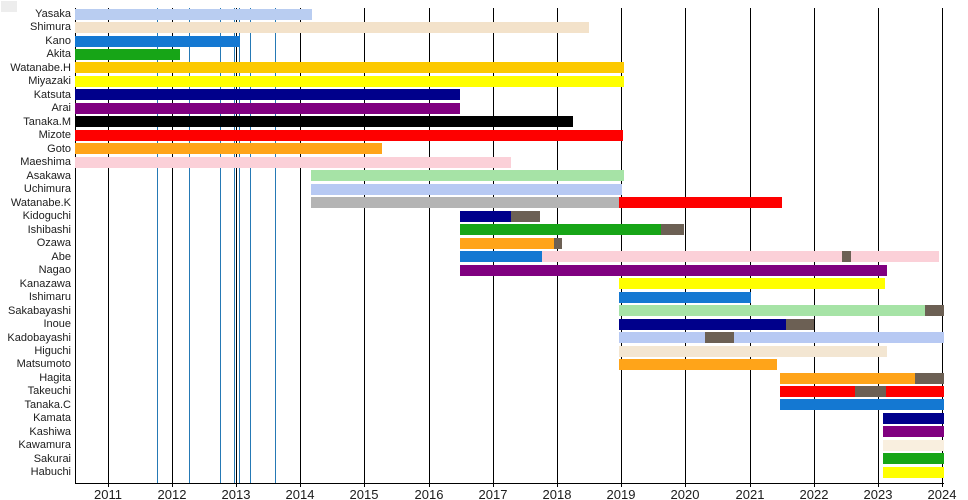 The width and height of the screenshot is (968, 500). I want to click on row-label: Kadobayashi, so click(39, 337).